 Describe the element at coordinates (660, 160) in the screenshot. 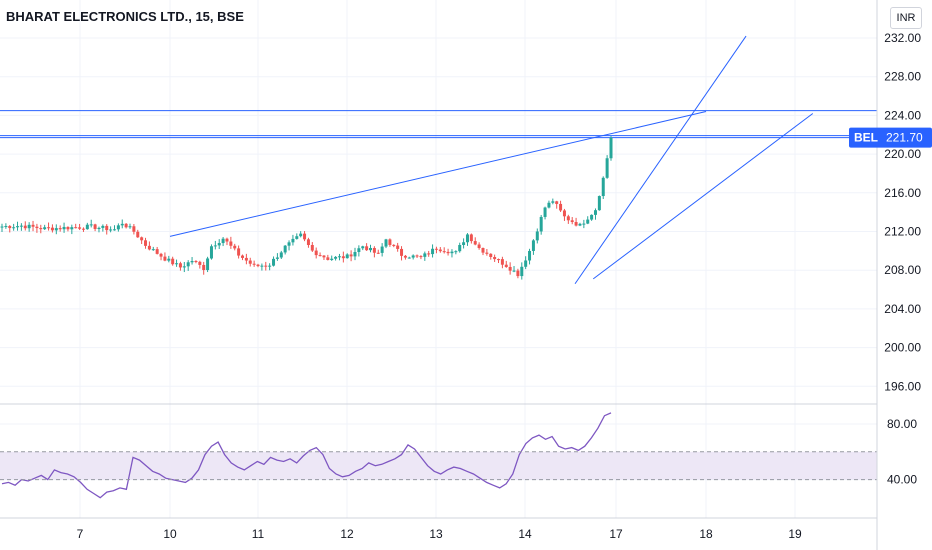

I see `trendline-steep-channel` at that location.